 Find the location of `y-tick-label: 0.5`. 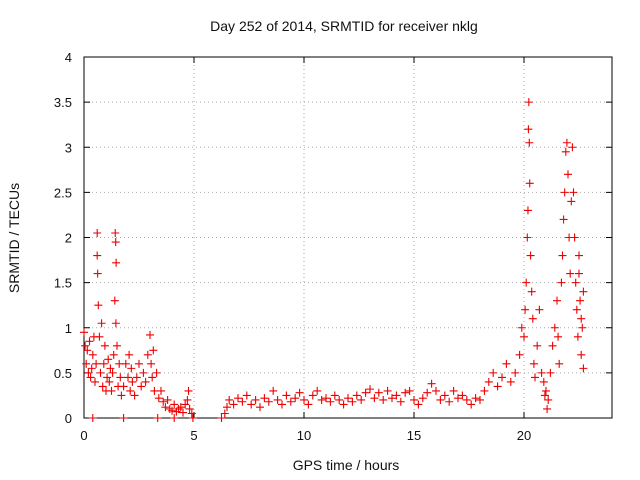

y-tick-label: 0.5 is located at coordinates (63, 373).